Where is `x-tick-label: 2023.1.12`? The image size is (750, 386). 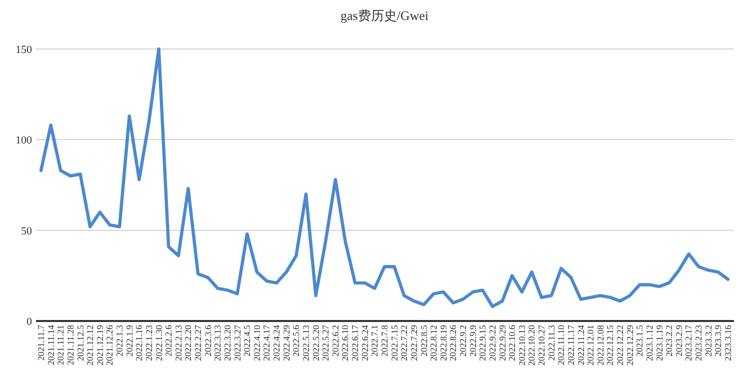
x-tick-label: 2023.1.12 is located at coordinates (649, 343).